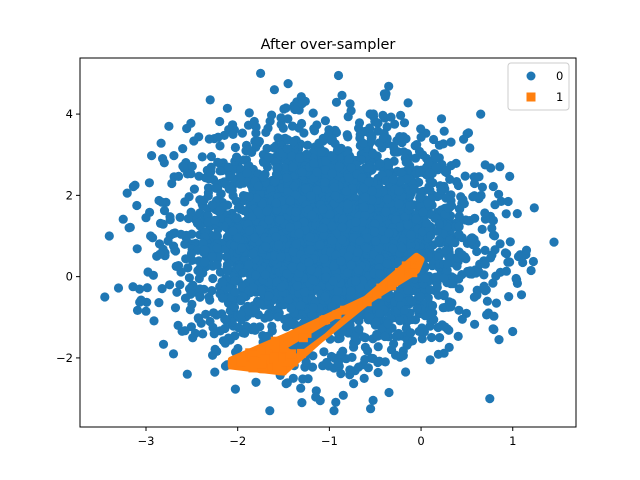  Describe the element at coordinates (559, 97) in the screenshot. I see `legend-label-1: 1` at that location.